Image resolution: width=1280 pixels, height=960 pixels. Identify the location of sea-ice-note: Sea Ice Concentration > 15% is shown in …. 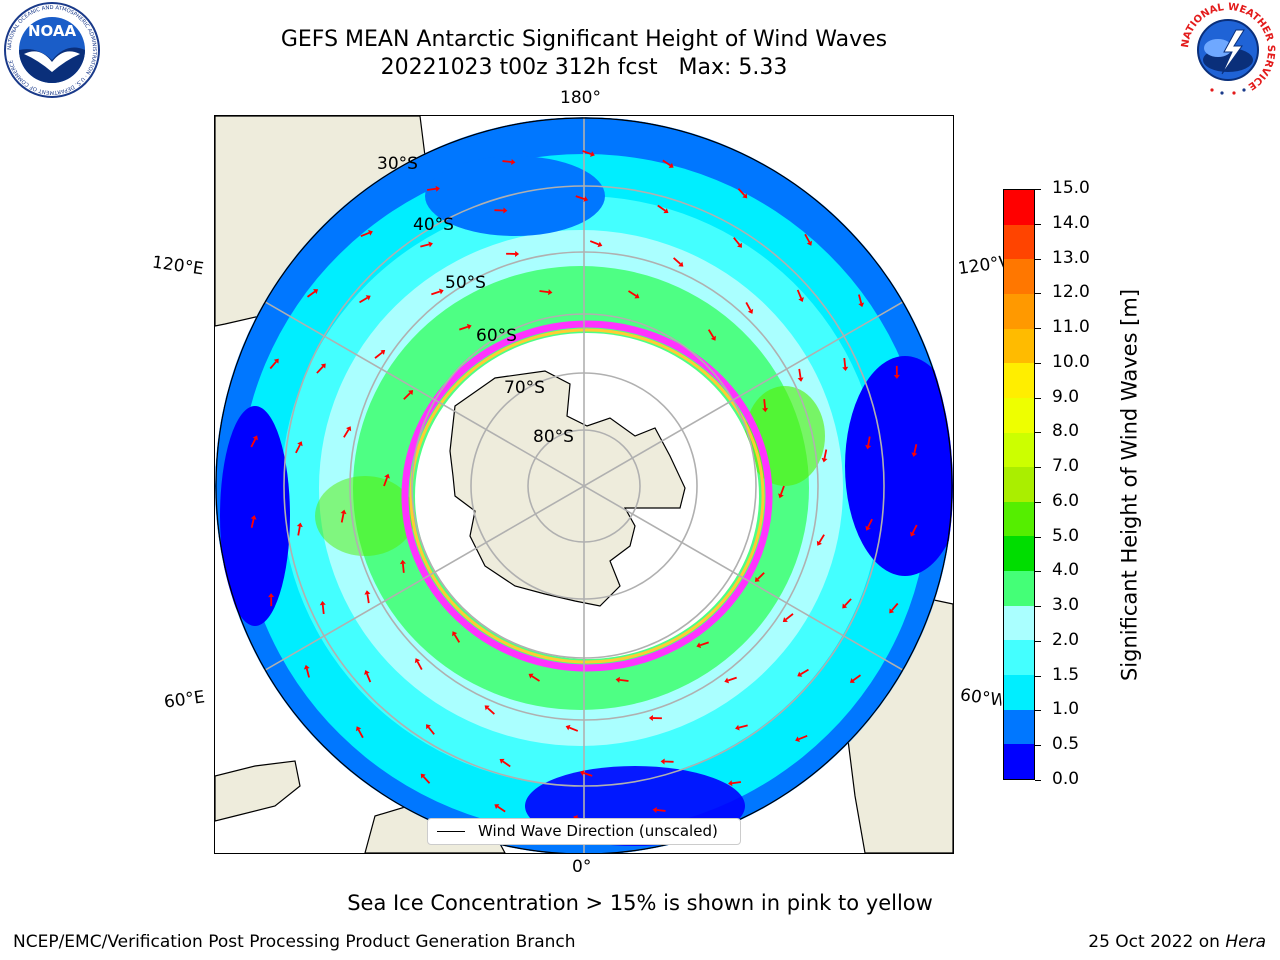
(640, 903).